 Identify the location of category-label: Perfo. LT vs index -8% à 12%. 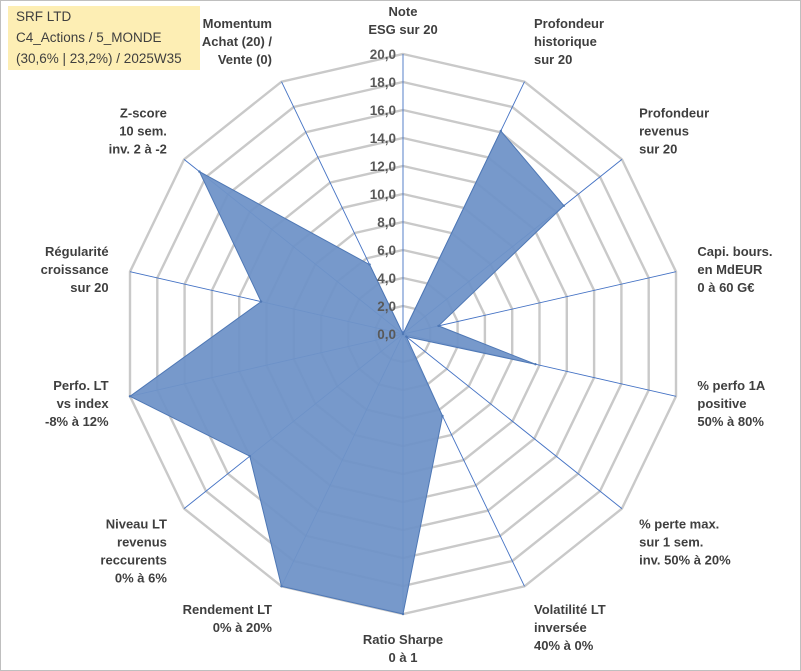
(77, 403).